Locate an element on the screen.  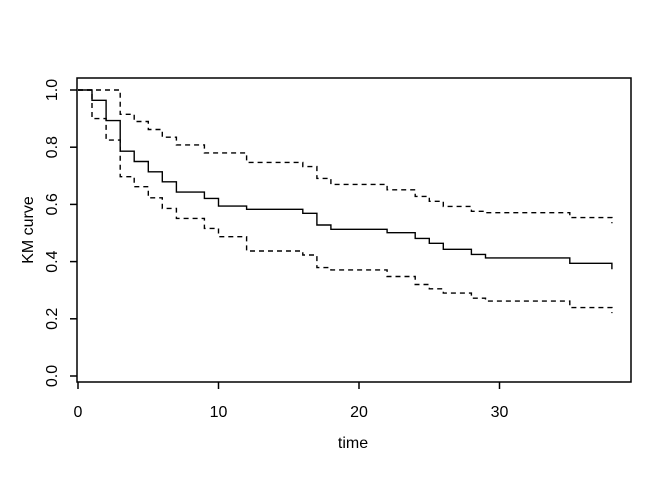
y-tick-label: 1.0 is located at coordinates (52, 90).